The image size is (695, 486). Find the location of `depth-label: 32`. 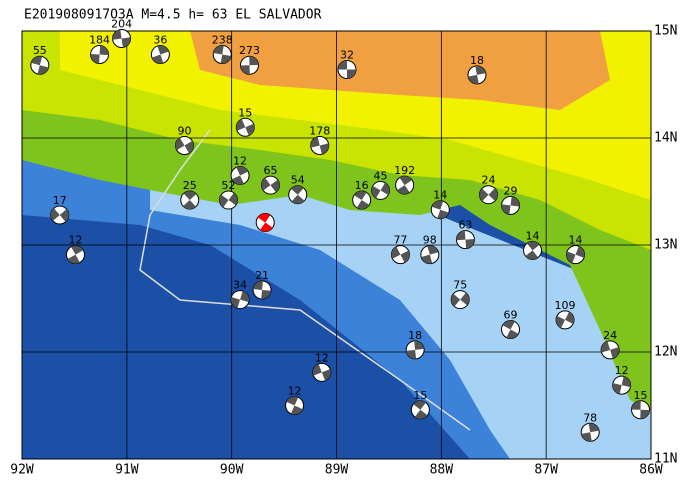

depth-label: 32 is located at coordinates (347, 55).